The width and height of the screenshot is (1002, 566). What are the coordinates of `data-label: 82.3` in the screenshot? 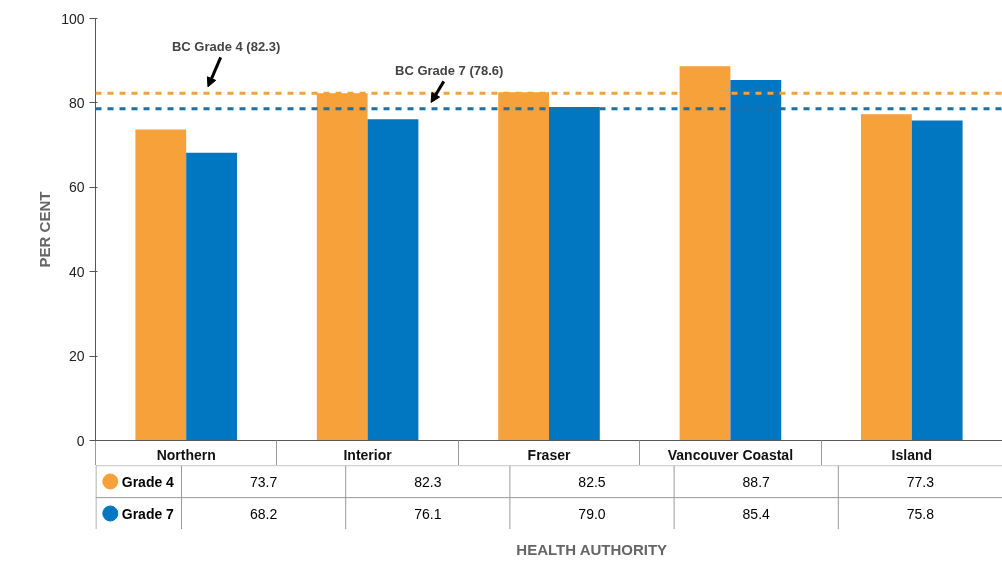 It's located at (428, 481).